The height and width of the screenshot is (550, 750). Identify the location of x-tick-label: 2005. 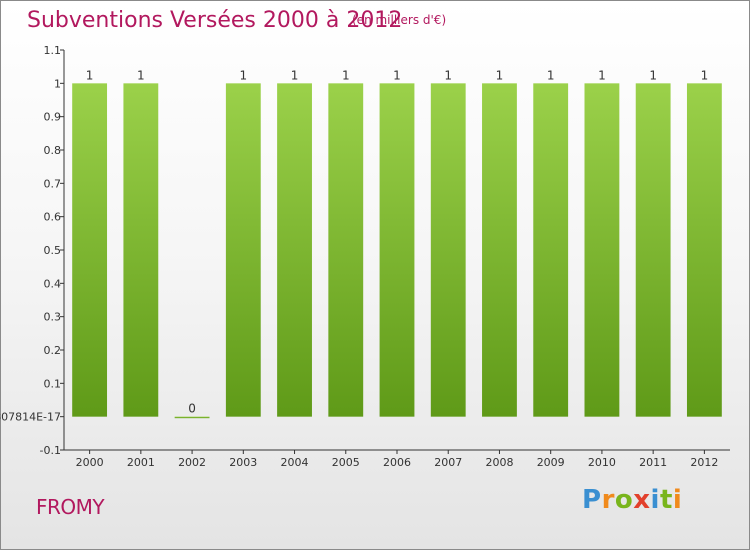
(346, 462).